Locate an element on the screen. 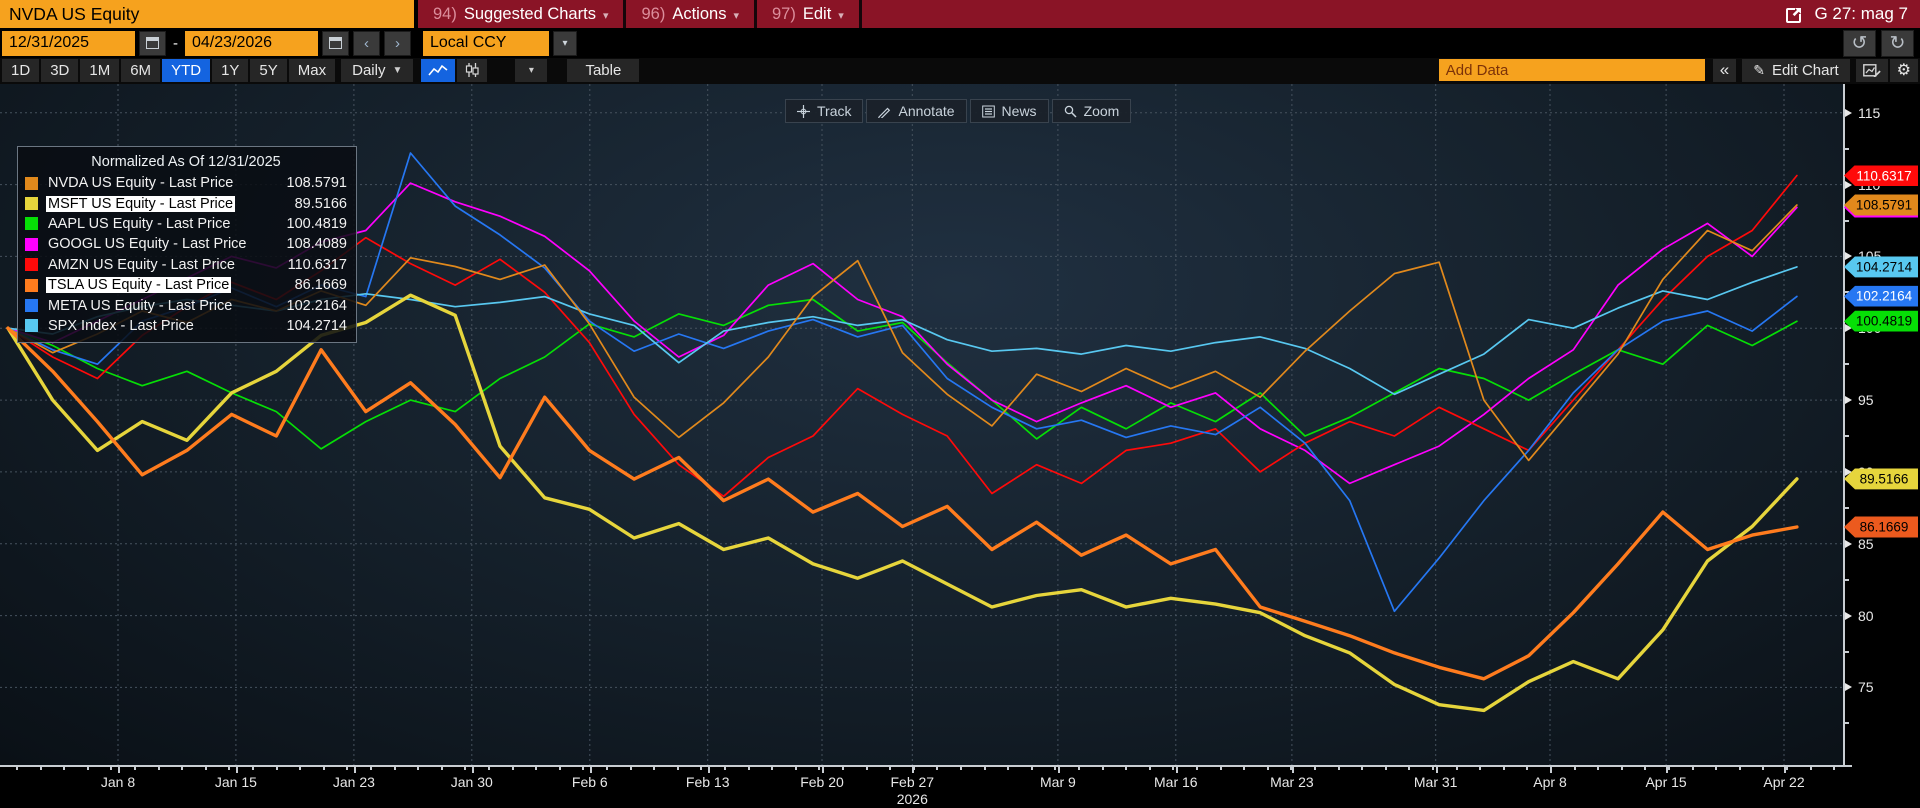  candle-chart-type-button is located at coordinates (472, 70).